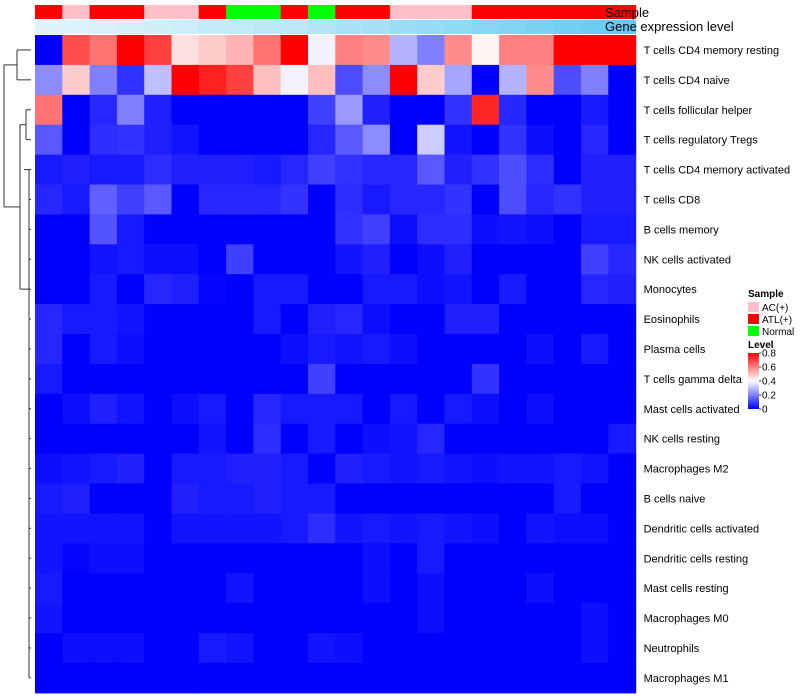 The height and width of the screenshot is (700, 800). I want to click on legend-sample-swatch, so click(753, 319).